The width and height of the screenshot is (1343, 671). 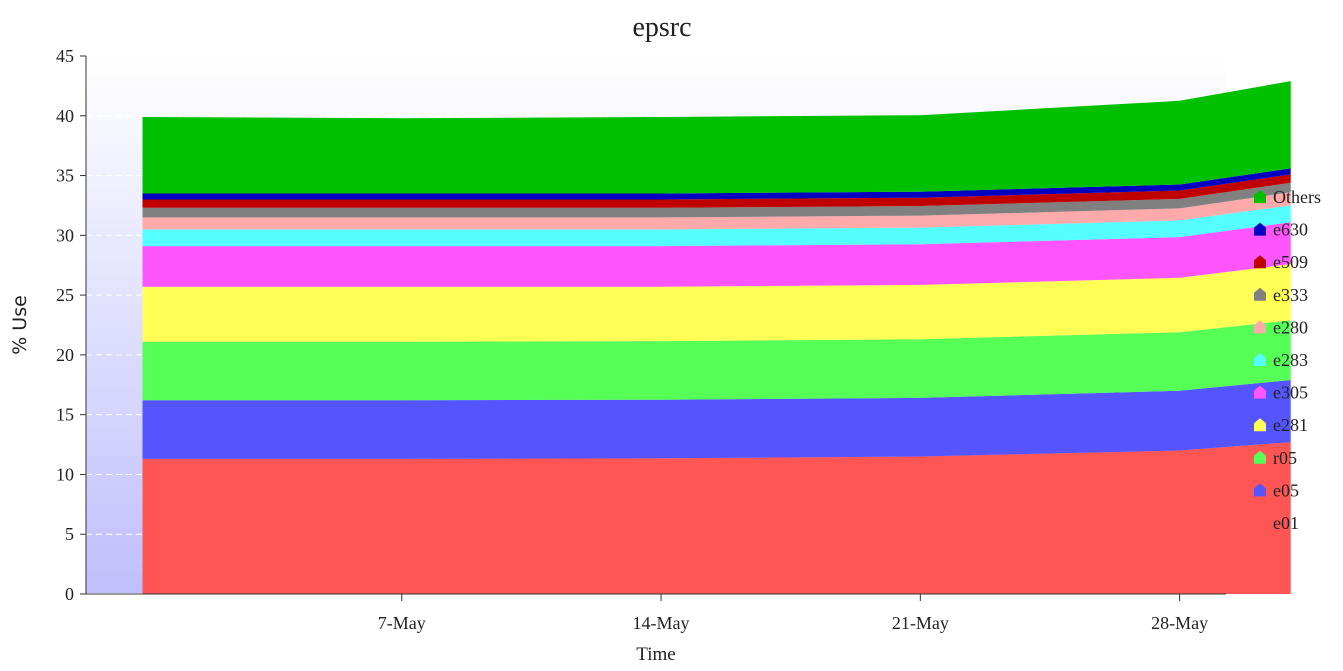 What do you see at coordinates (65, 235) in the screenshot?
I see `y-tick-label: 30` at bounding box center [65, 235].